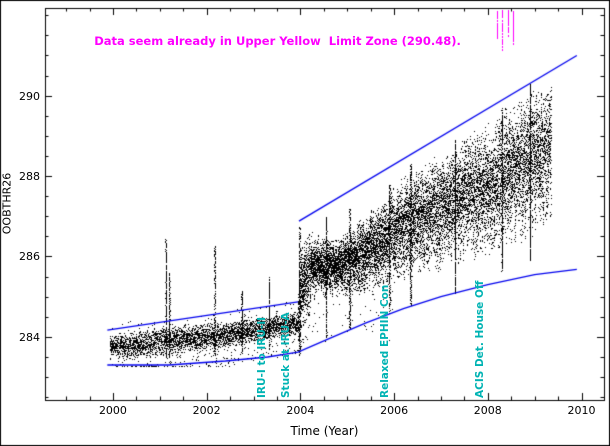  I want to click on event-label-iru-swap: IRU-I to IRU-II, so click(262, 357).